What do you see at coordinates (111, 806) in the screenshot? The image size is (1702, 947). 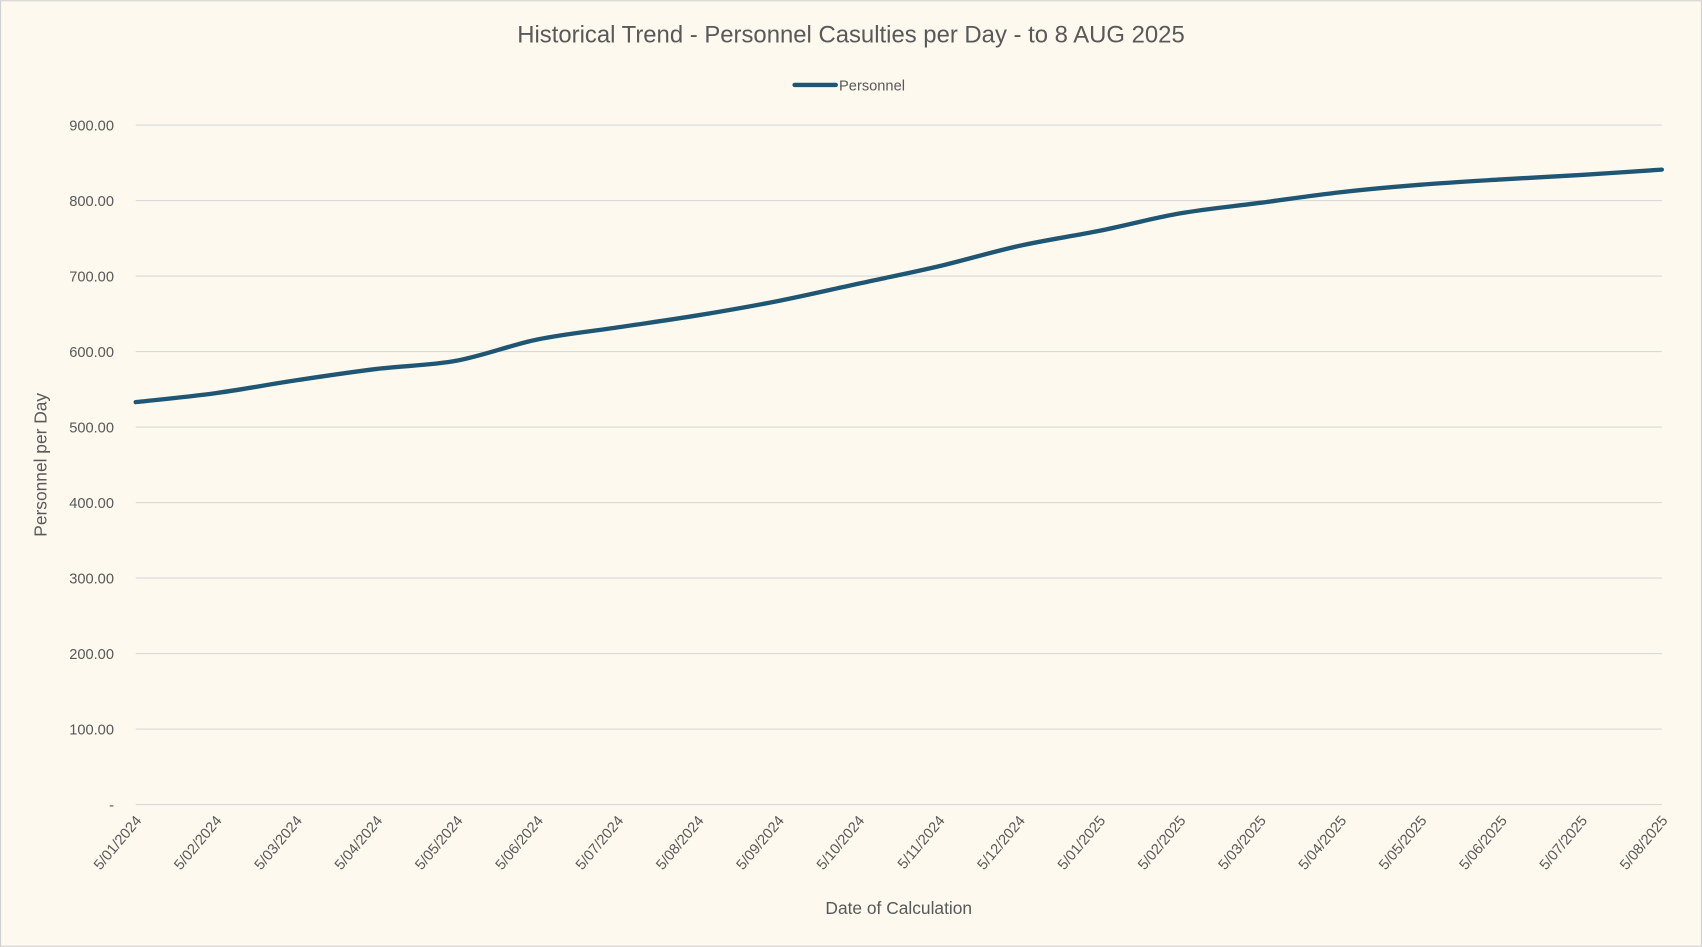 I see `y-tick-label: -` at bounding box center [111, 806].